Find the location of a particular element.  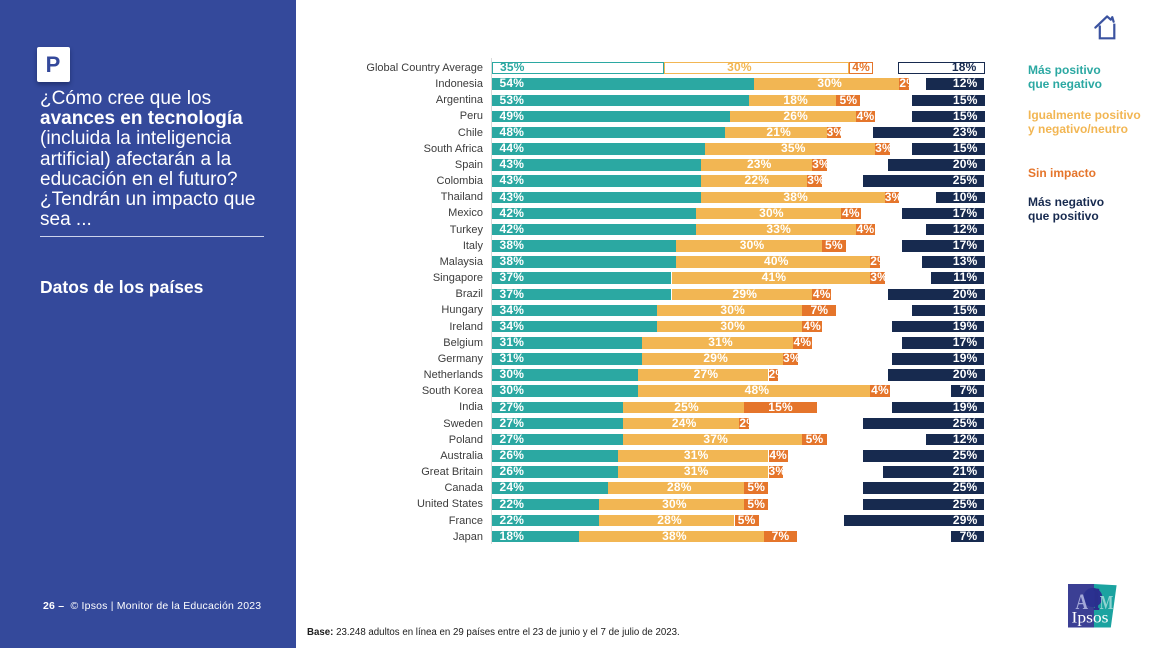

svg-text: Ipsos is located at coordinates (1090, 618).